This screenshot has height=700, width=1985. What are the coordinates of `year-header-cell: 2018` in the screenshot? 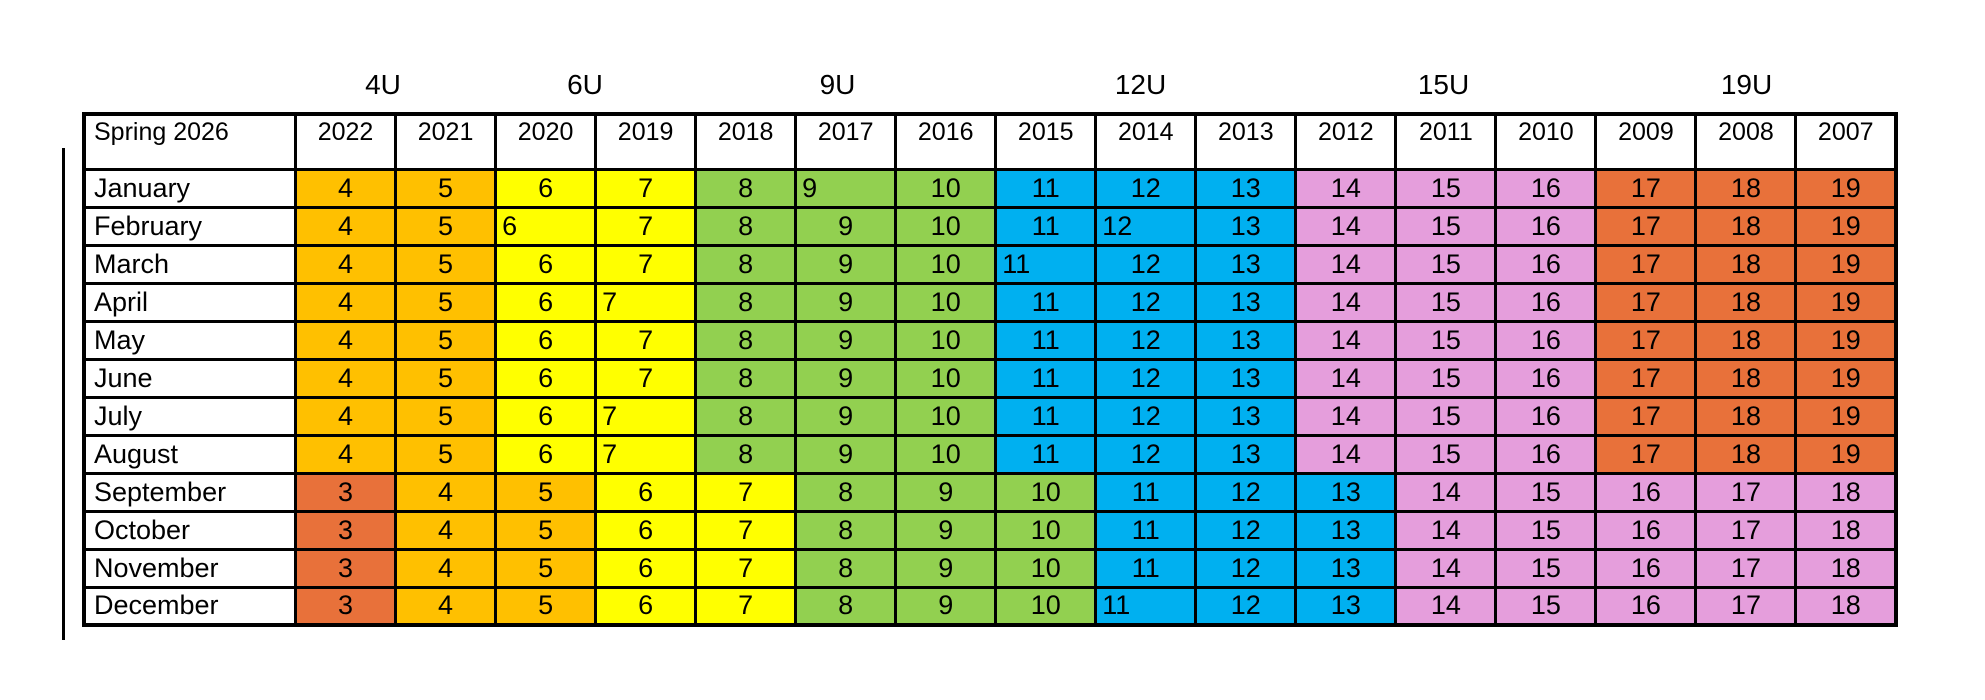 It's located at (746, 141).